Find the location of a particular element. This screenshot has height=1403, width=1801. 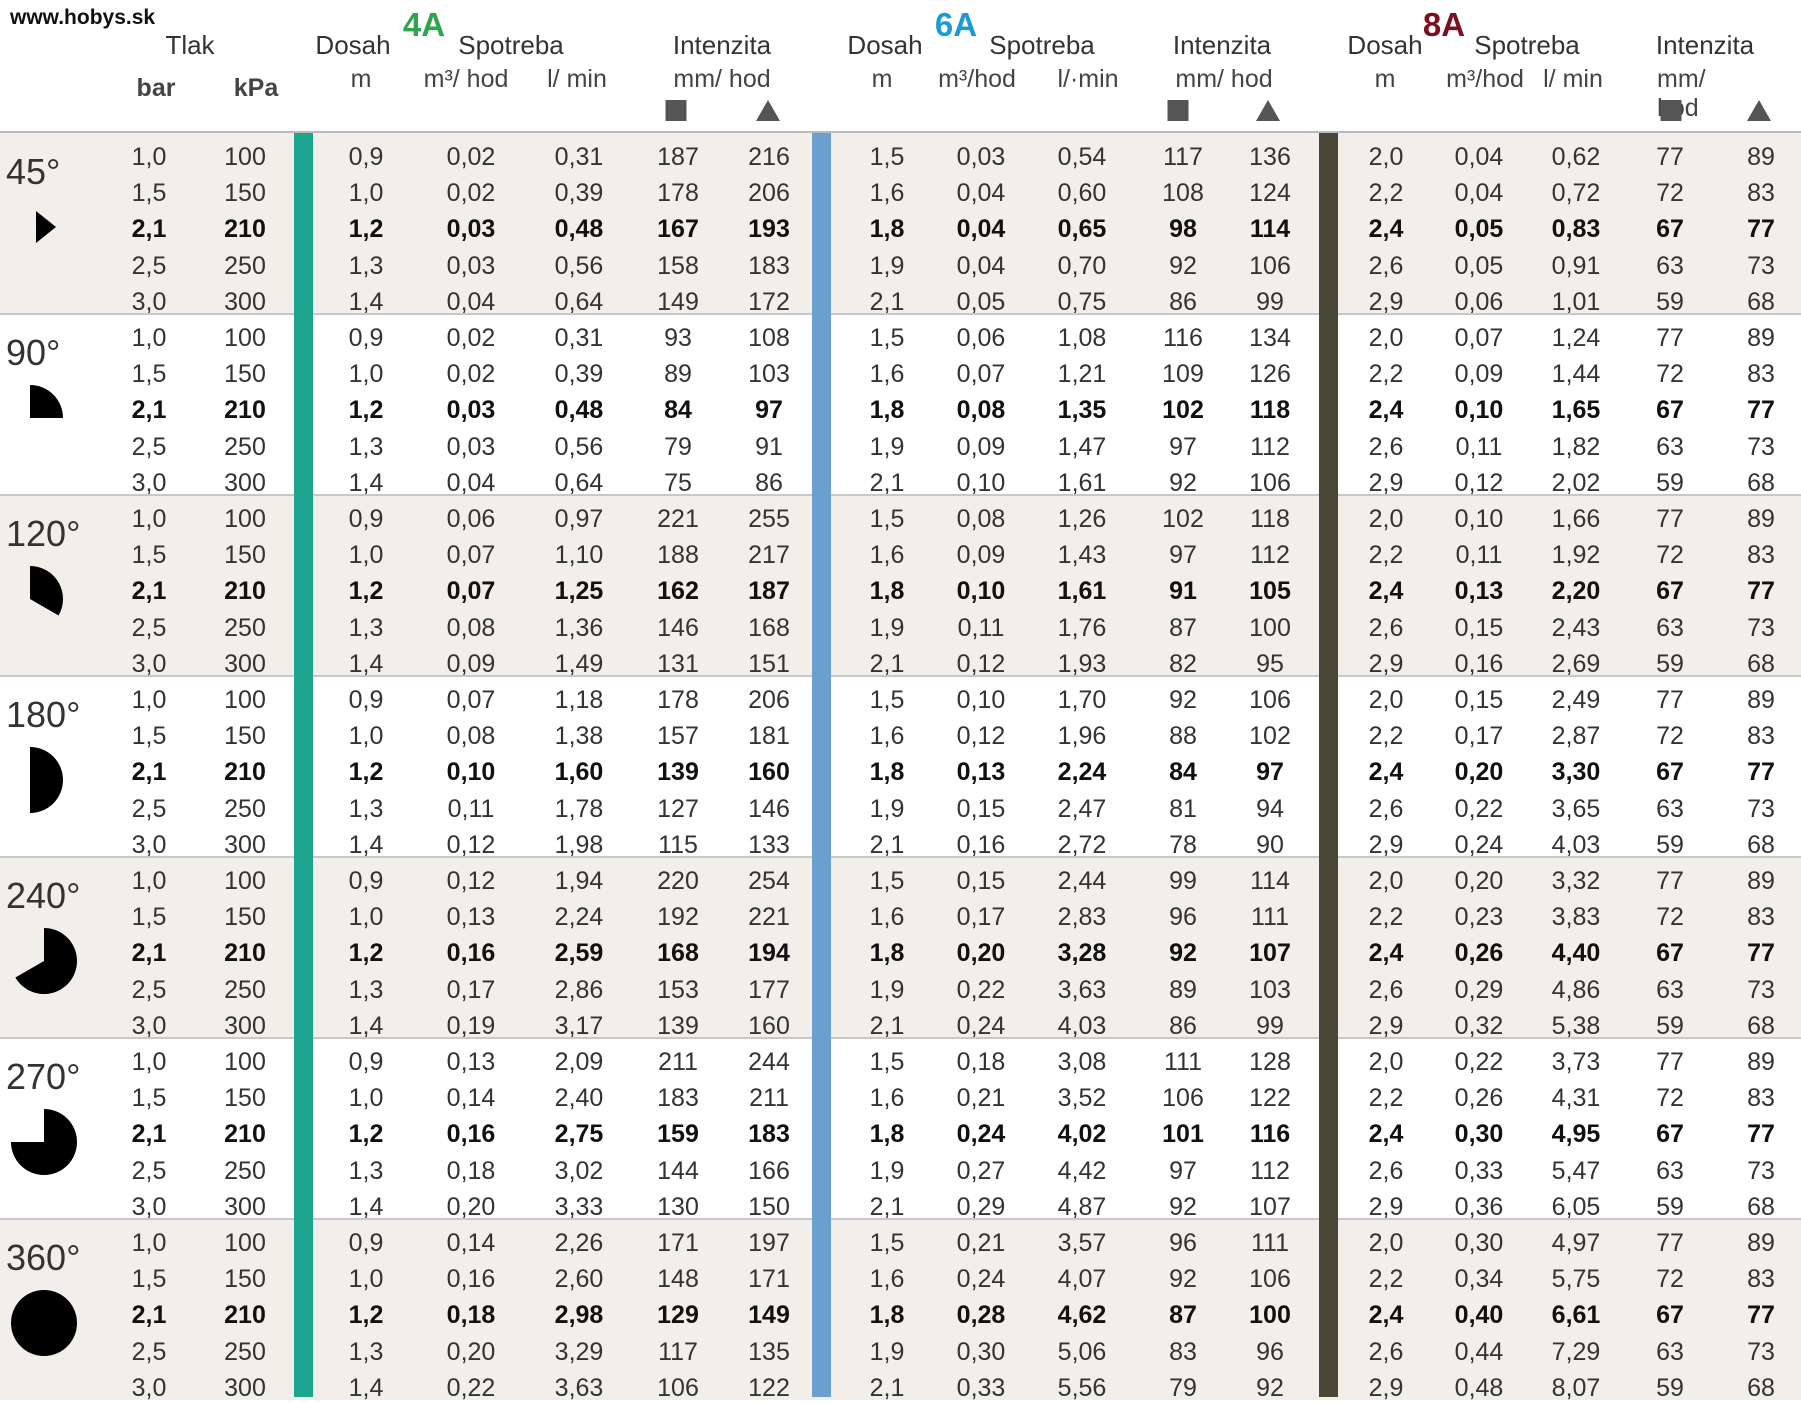

table-cell: 3,57 is located at coordinates (1082, 1243).